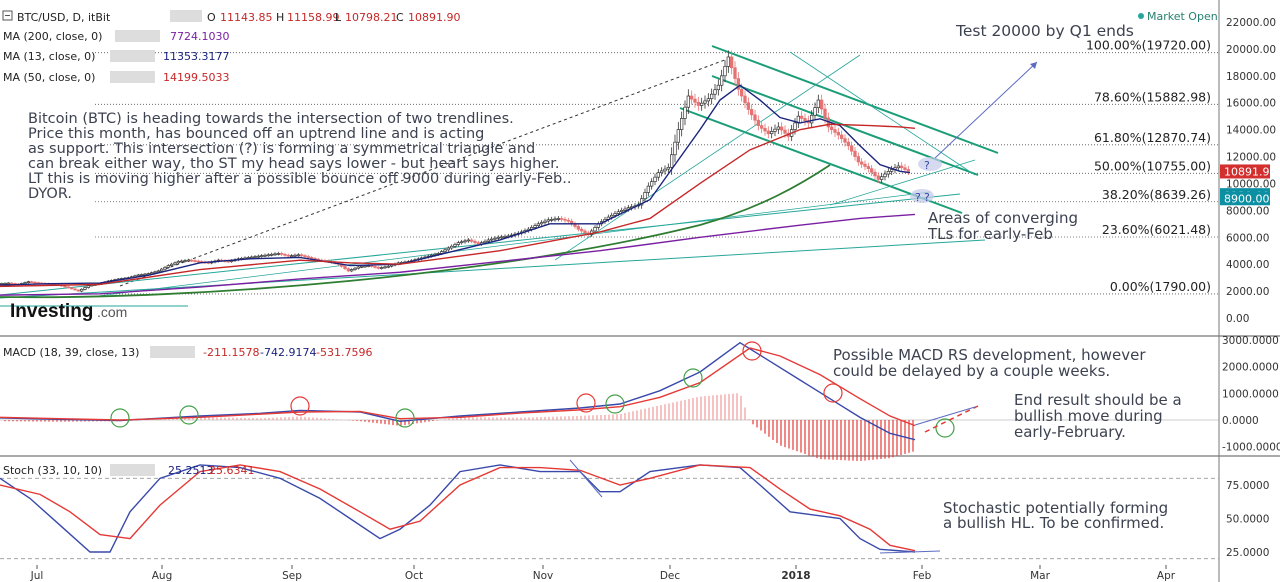  What do you see at coordinates (7, 15) in the screenshot?
I see `collapse-icon` at bounding box center [7, 15].